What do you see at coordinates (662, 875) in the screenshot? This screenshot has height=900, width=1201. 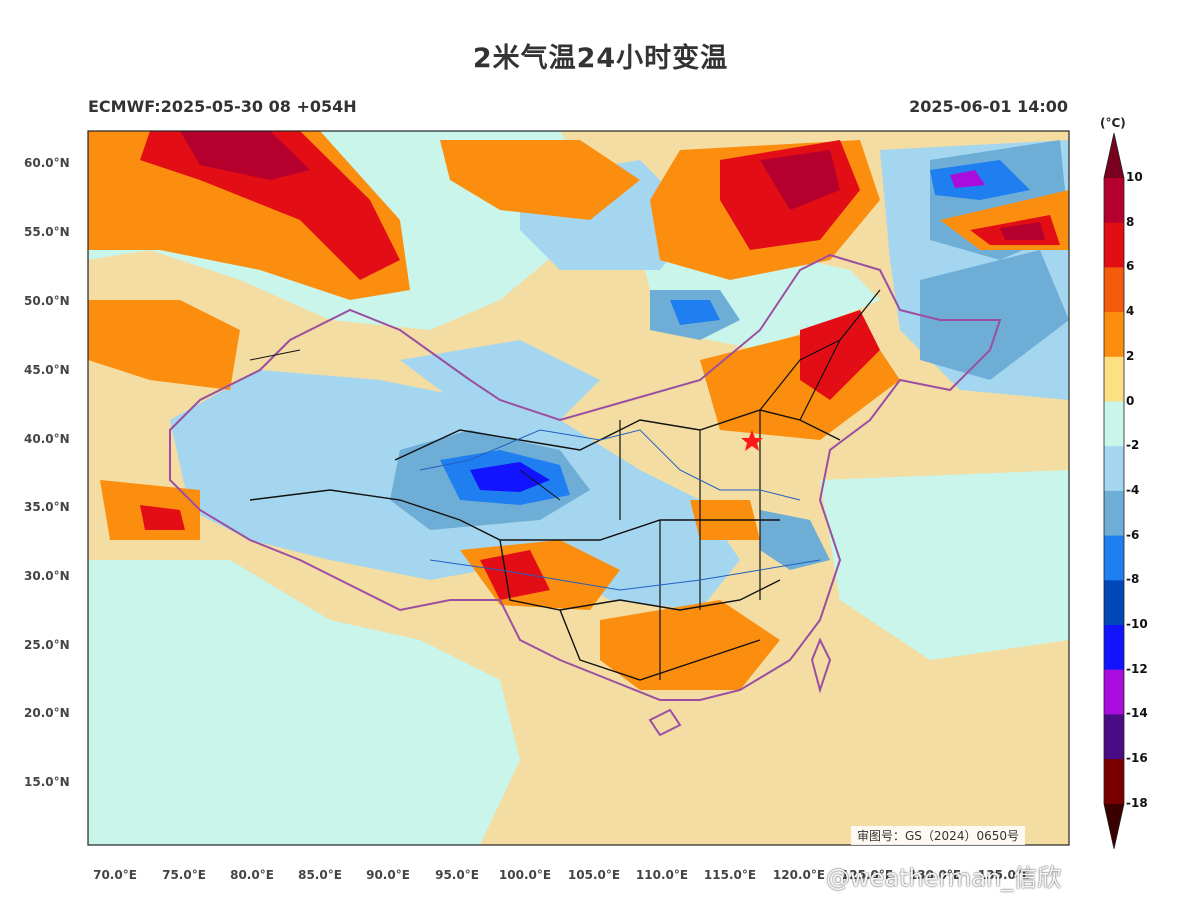 I see `lon-tick-label: 110.0°E` at bounding box center [662, 875].